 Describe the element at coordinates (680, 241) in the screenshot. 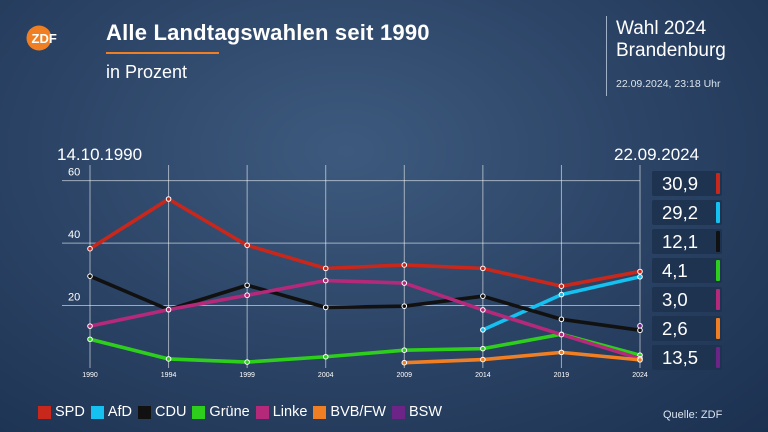

I see `result-value: 12,1` at that location.